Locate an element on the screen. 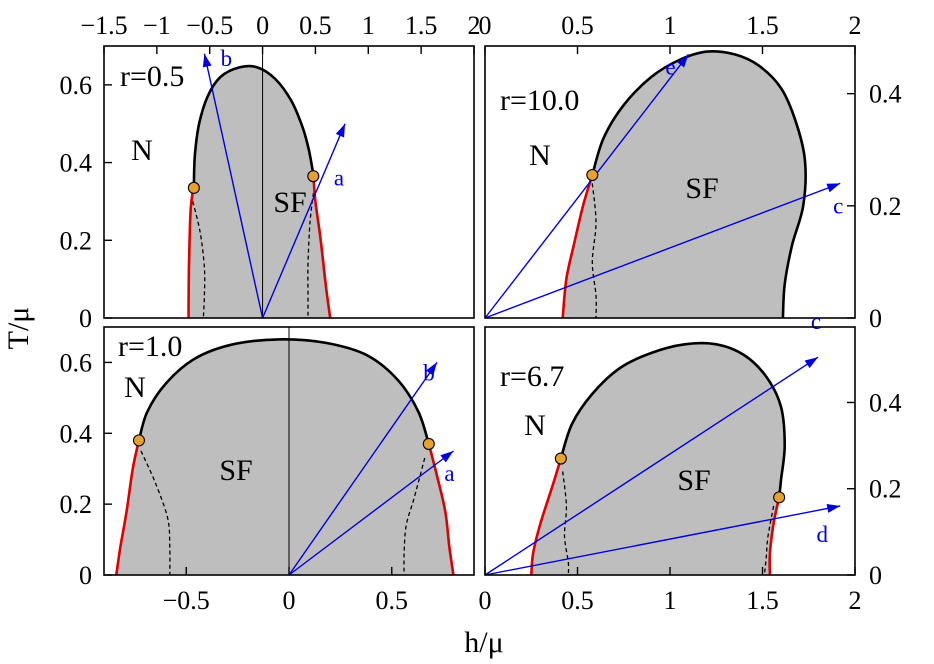 The image size is (934, 664). panel-label: r=0.5 is located at coordinates (152, 76).